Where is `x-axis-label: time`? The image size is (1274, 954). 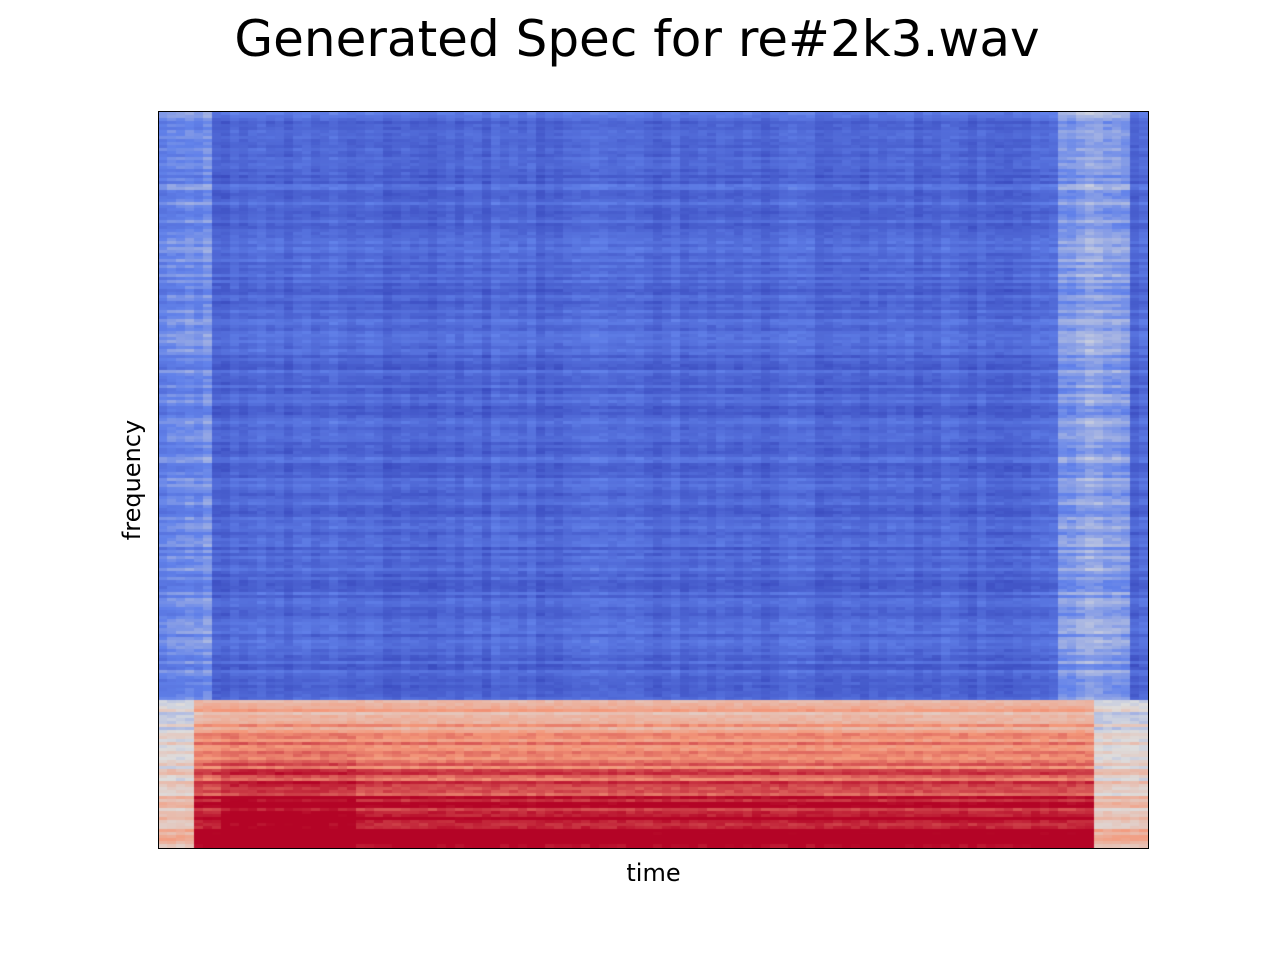
x-axis-label: time is located at coordinates (653, 873).